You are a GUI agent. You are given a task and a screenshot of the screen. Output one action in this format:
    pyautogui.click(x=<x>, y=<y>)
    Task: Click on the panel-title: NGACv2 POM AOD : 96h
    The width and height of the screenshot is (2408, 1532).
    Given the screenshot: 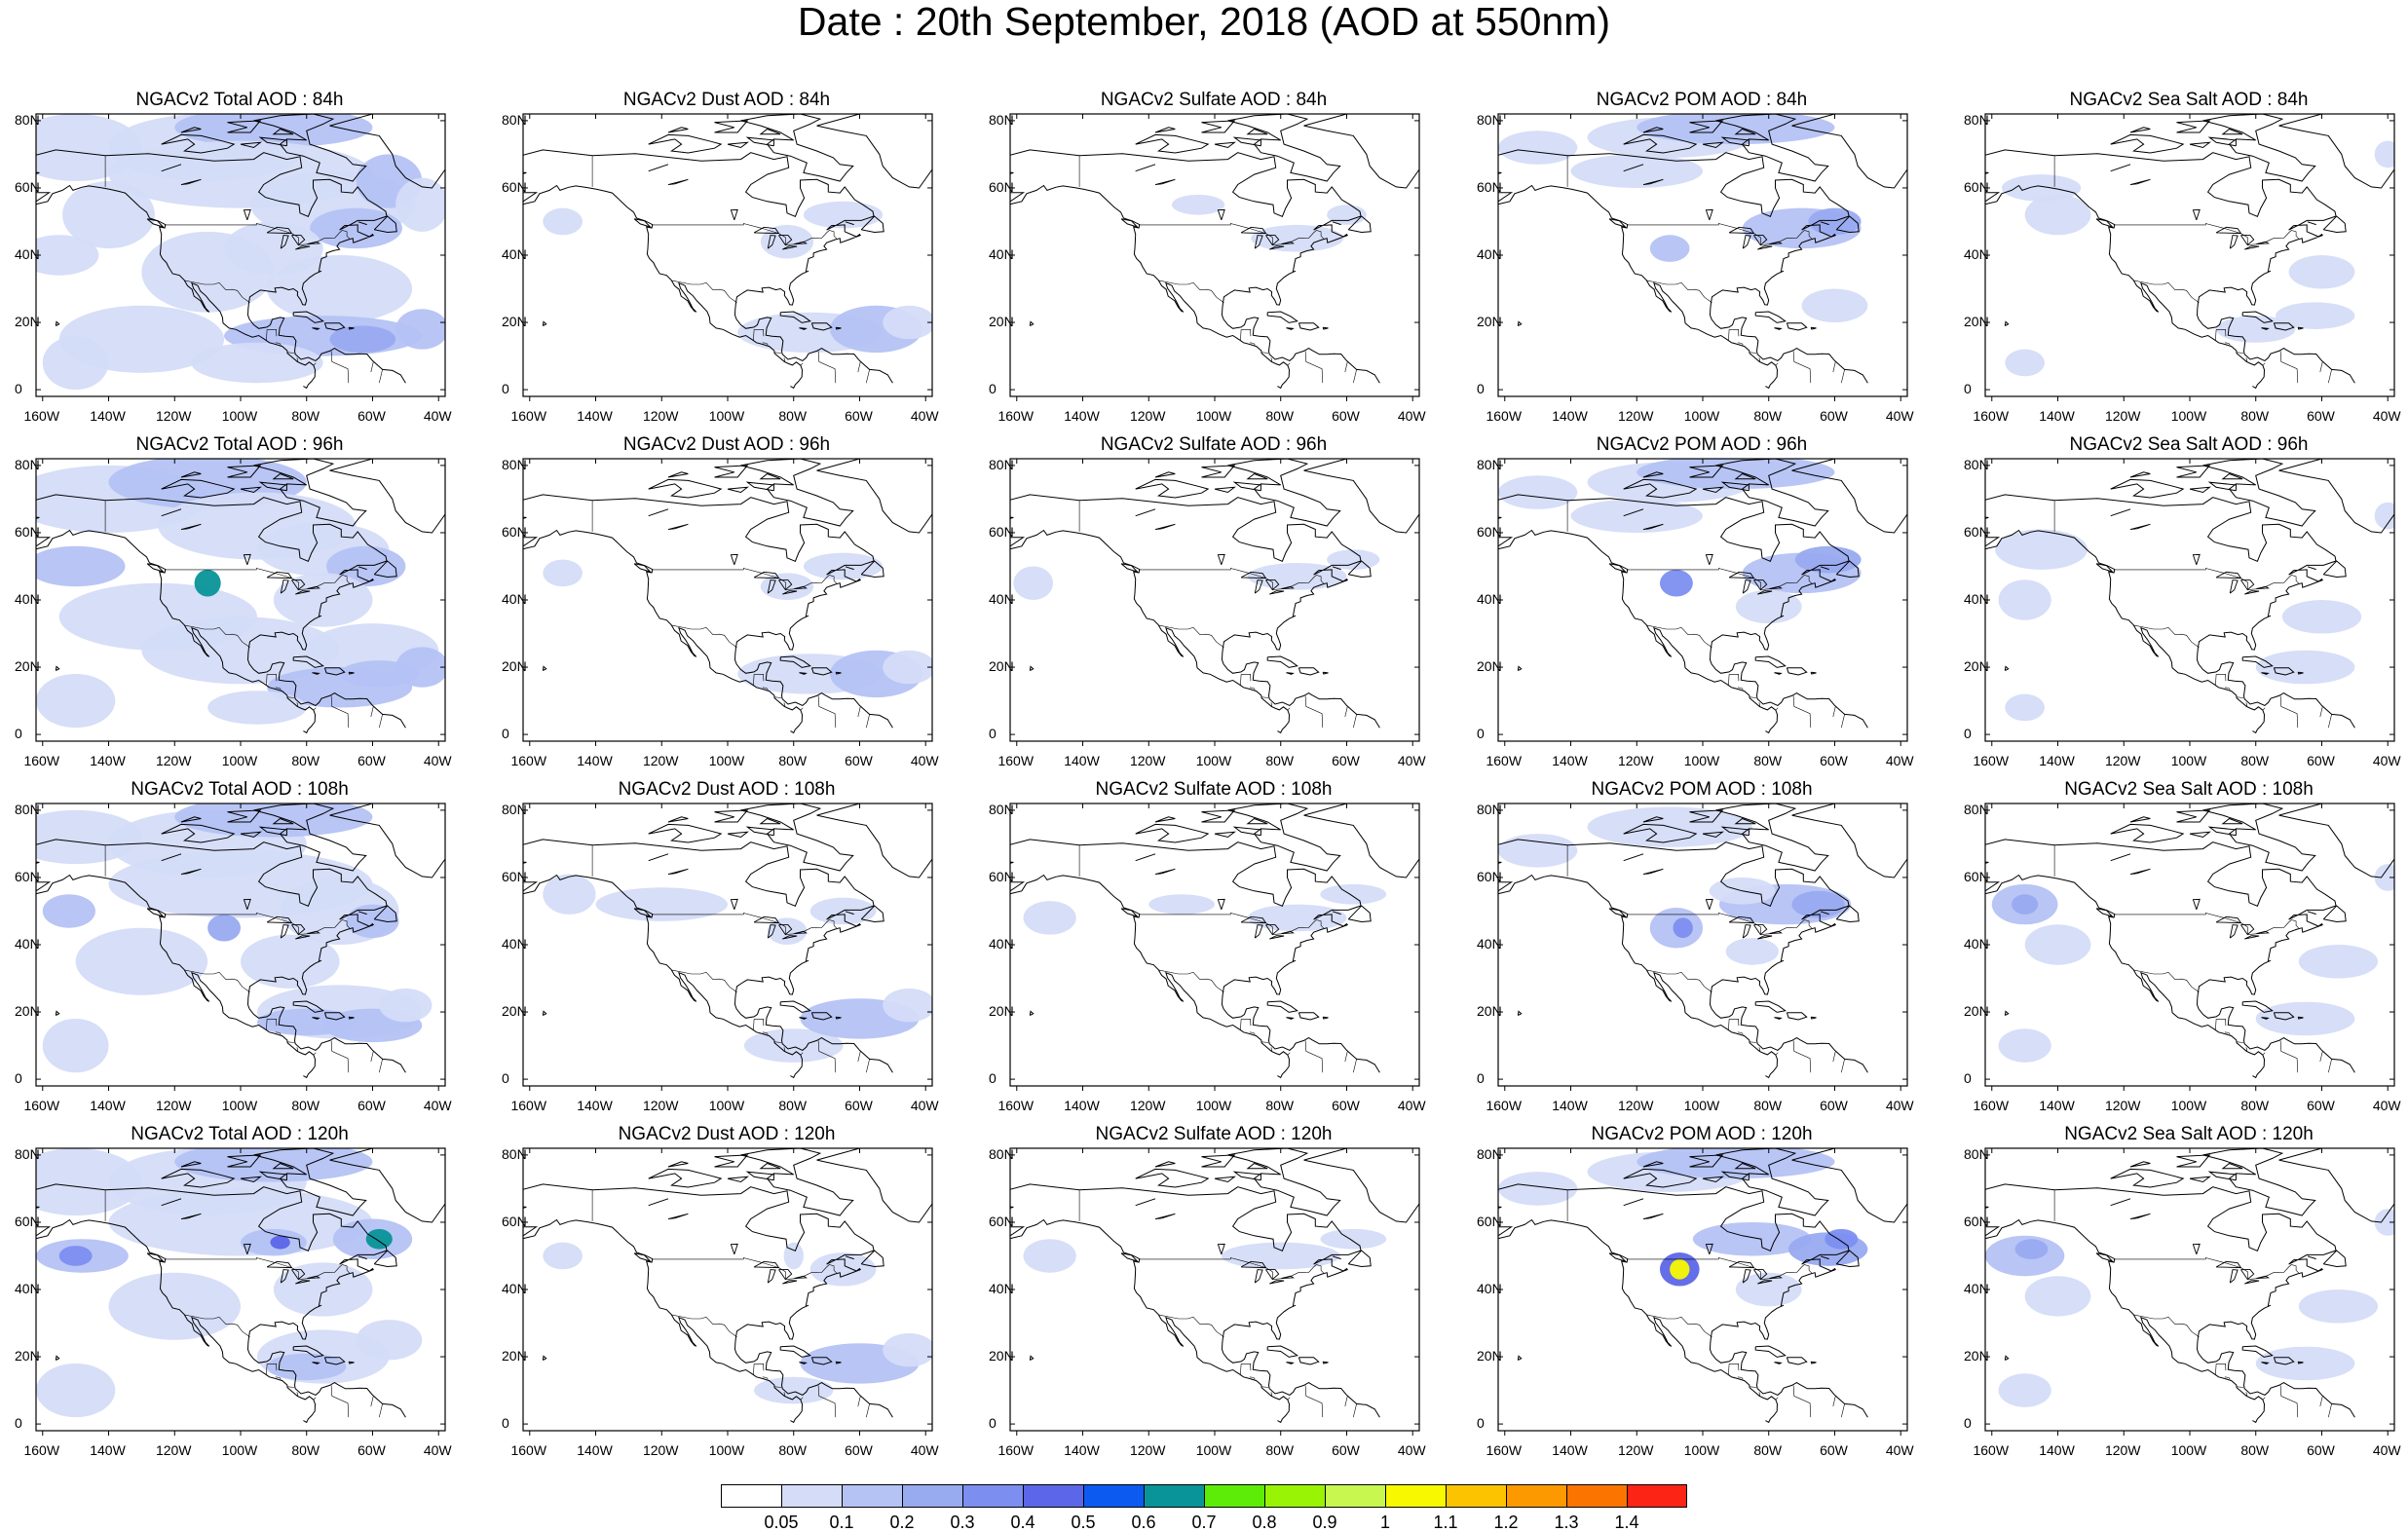 What is the action you would take?
    pyautogui.click(x=1701, y=445)
    